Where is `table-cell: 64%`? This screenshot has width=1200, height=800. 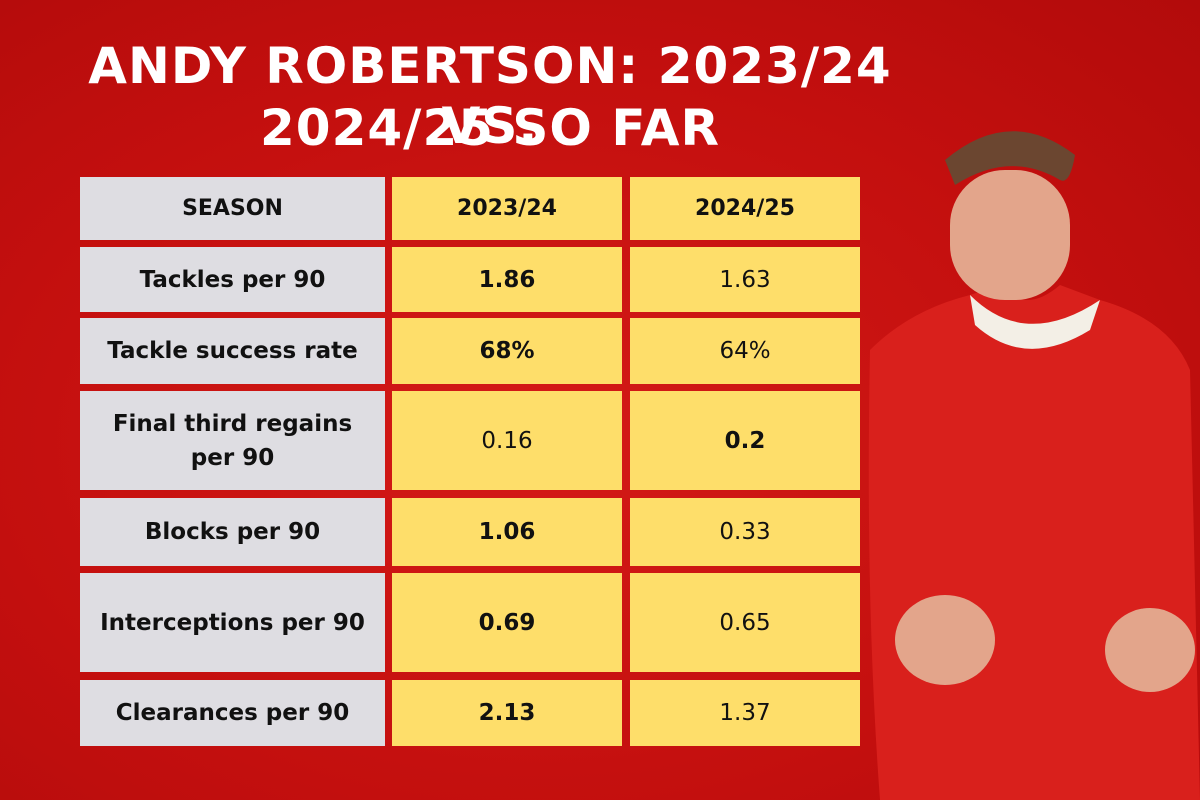
table-cell: 64% is located at coordinates (745, 351).